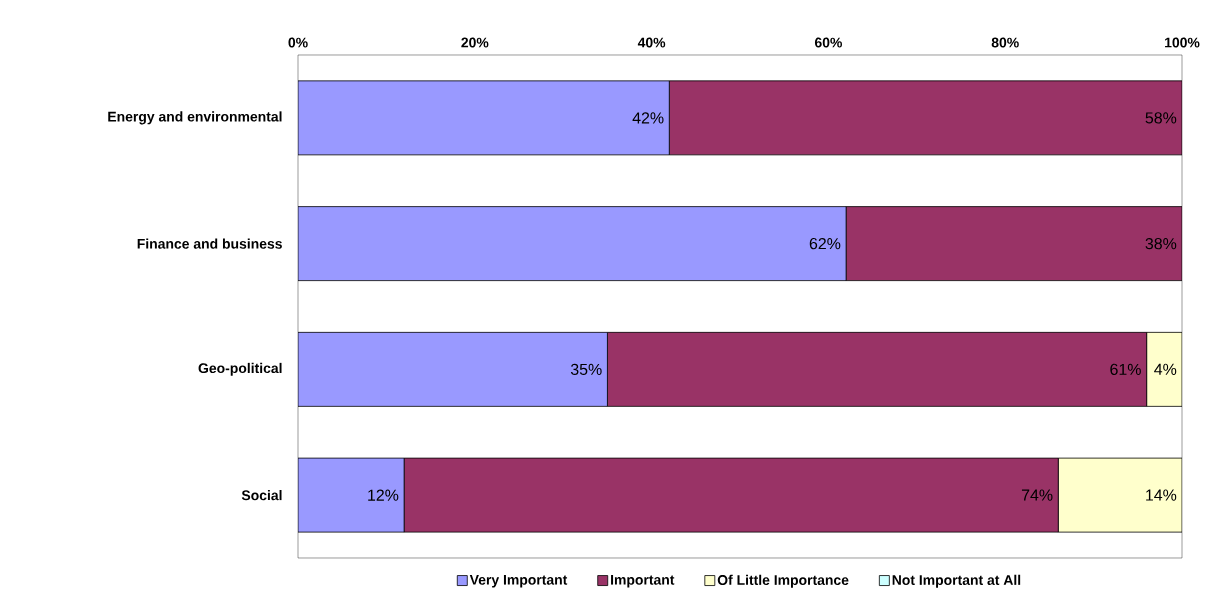  Describe the element at coordinates (825, 243) in the screenshot. I see `data-label: 62%` at that location.